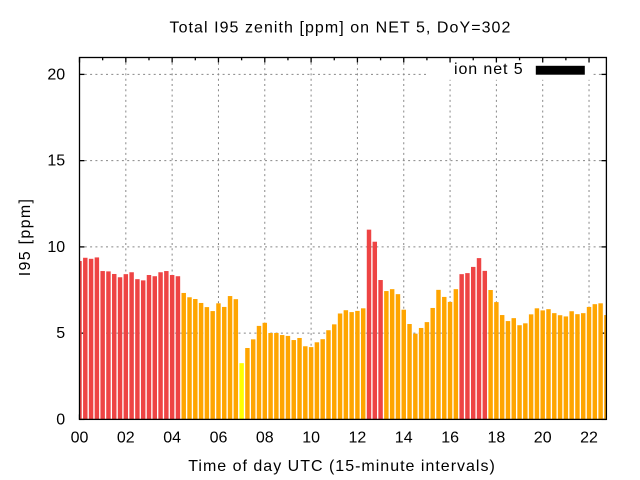  I want to click on svg-text: 06, so click(219, 437).